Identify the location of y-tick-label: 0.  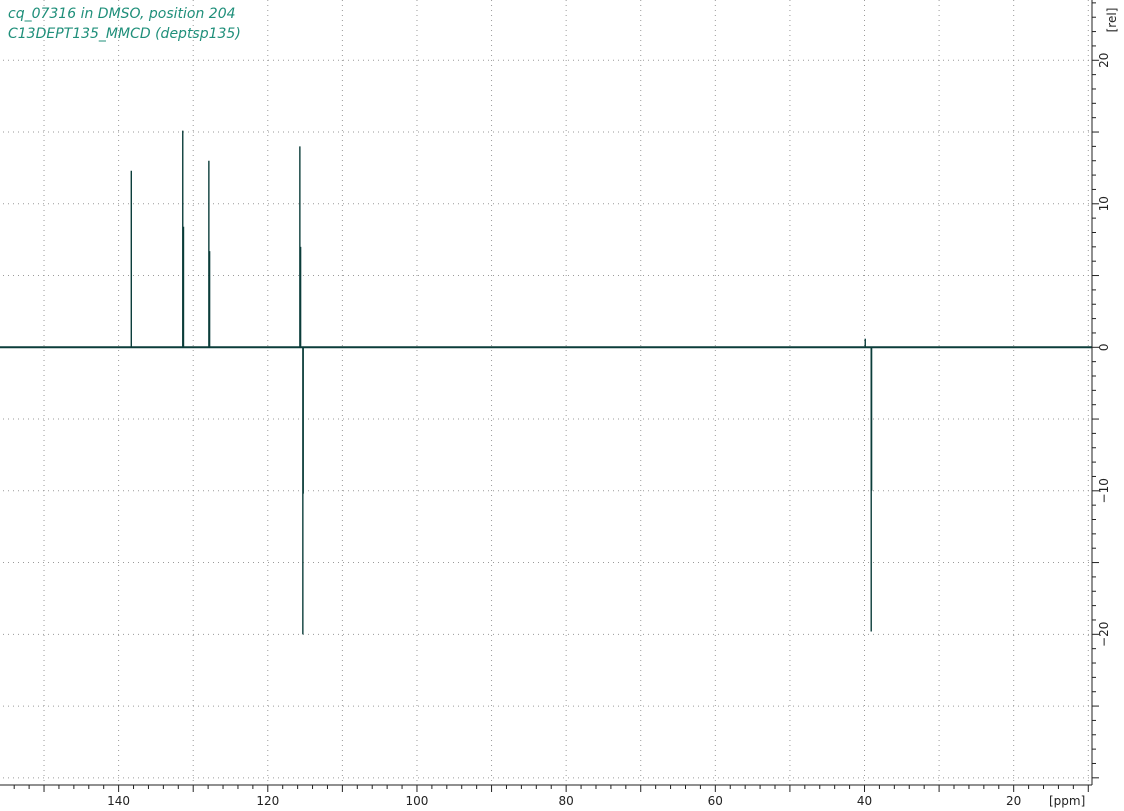
(1104, 347).